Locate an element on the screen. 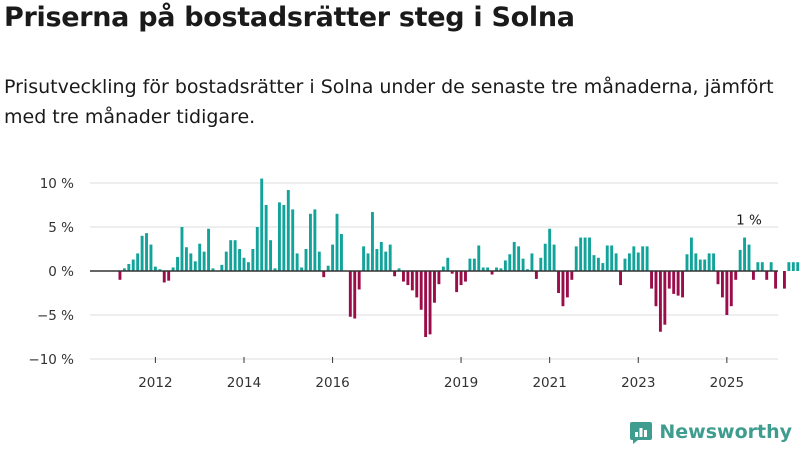 The height and width of the screenshot is (450, 800). x-tick-label: 2016 is located at coordinates (332, 383).